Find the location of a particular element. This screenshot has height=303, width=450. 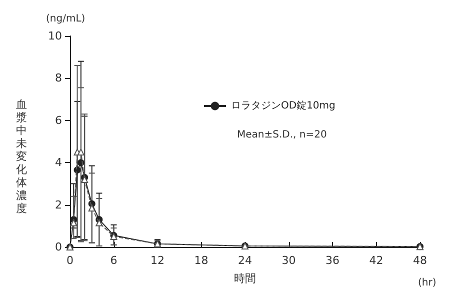

annotation: Mean±S.D., n=20 is located at coordinates (282, 135).